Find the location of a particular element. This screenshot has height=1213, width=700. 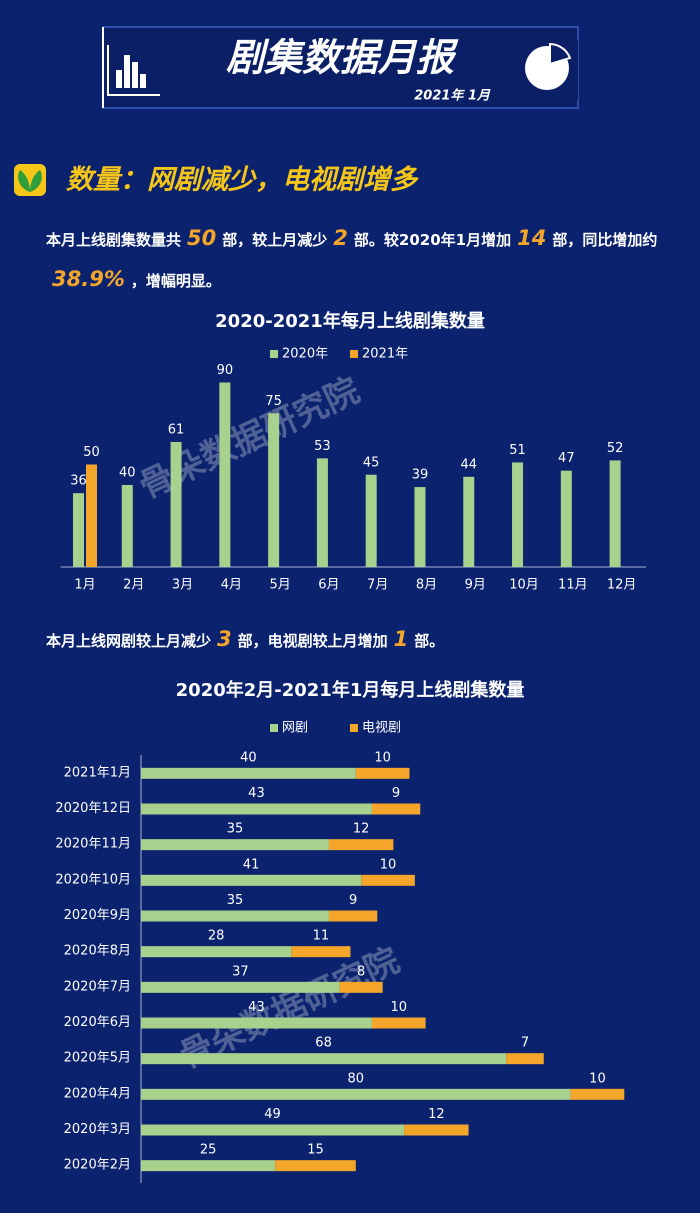

data-label: 28 is located at coordinates (216, 936).